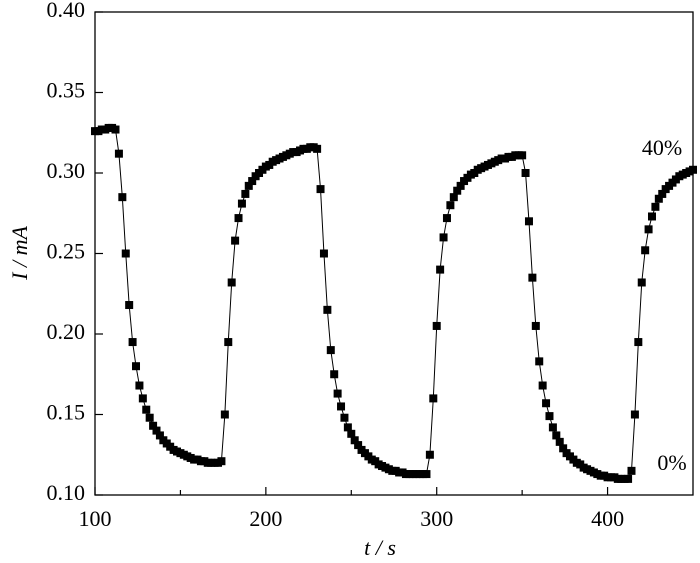  Describe the element at coordinates (66, 11) in the screenshot. I see `y-tick-label: 0.40` at that location.